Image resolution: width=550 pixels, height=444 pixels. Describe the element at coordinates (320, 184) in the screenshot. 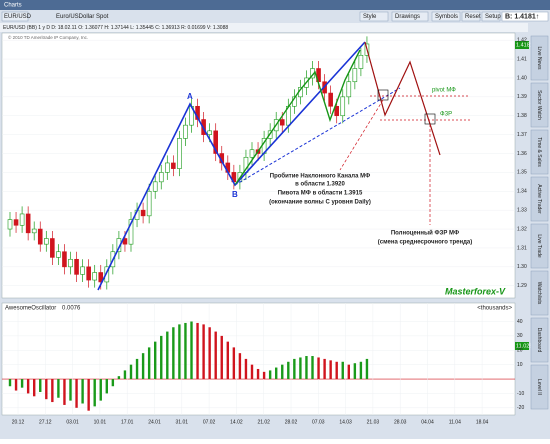

I see `note: в области 1.3920` at that location.